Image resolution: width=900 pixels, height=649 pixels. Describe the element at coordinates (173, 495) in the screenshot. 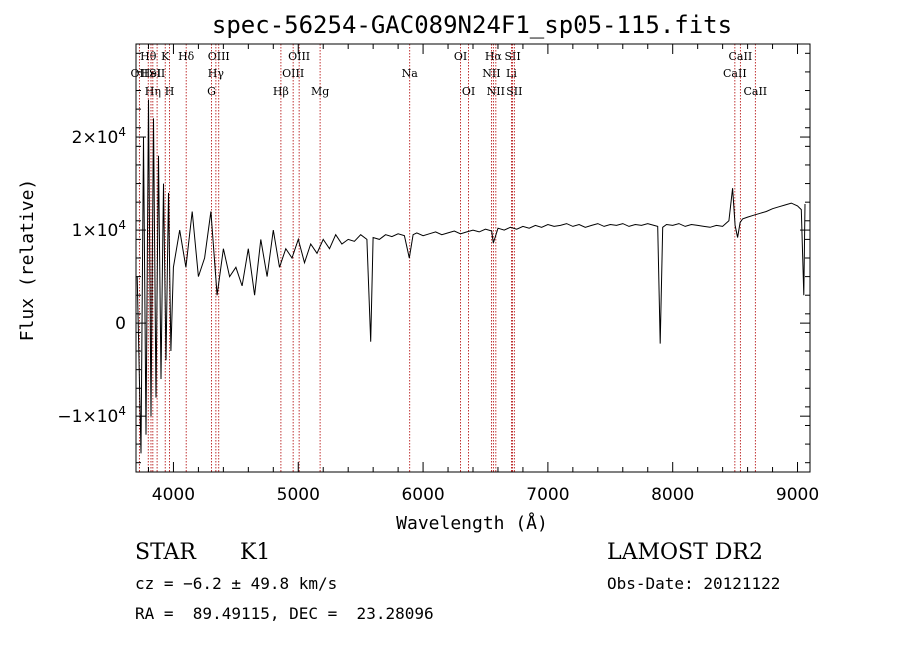

I see `x-tick-label: 4000` at that location.